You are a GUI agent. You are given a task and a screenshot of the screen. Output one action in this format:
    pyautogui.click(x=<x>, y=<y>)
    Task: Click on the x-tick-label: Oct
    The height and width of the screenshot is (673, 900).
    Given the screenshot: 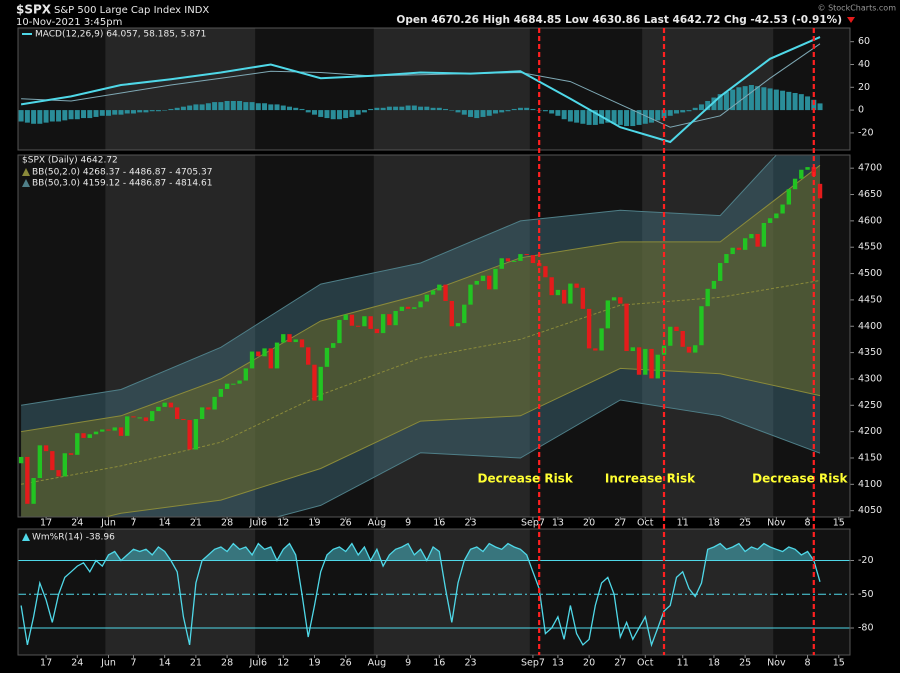 What is the action you would take?
    pyautogui.click(x=645, y=523)
    